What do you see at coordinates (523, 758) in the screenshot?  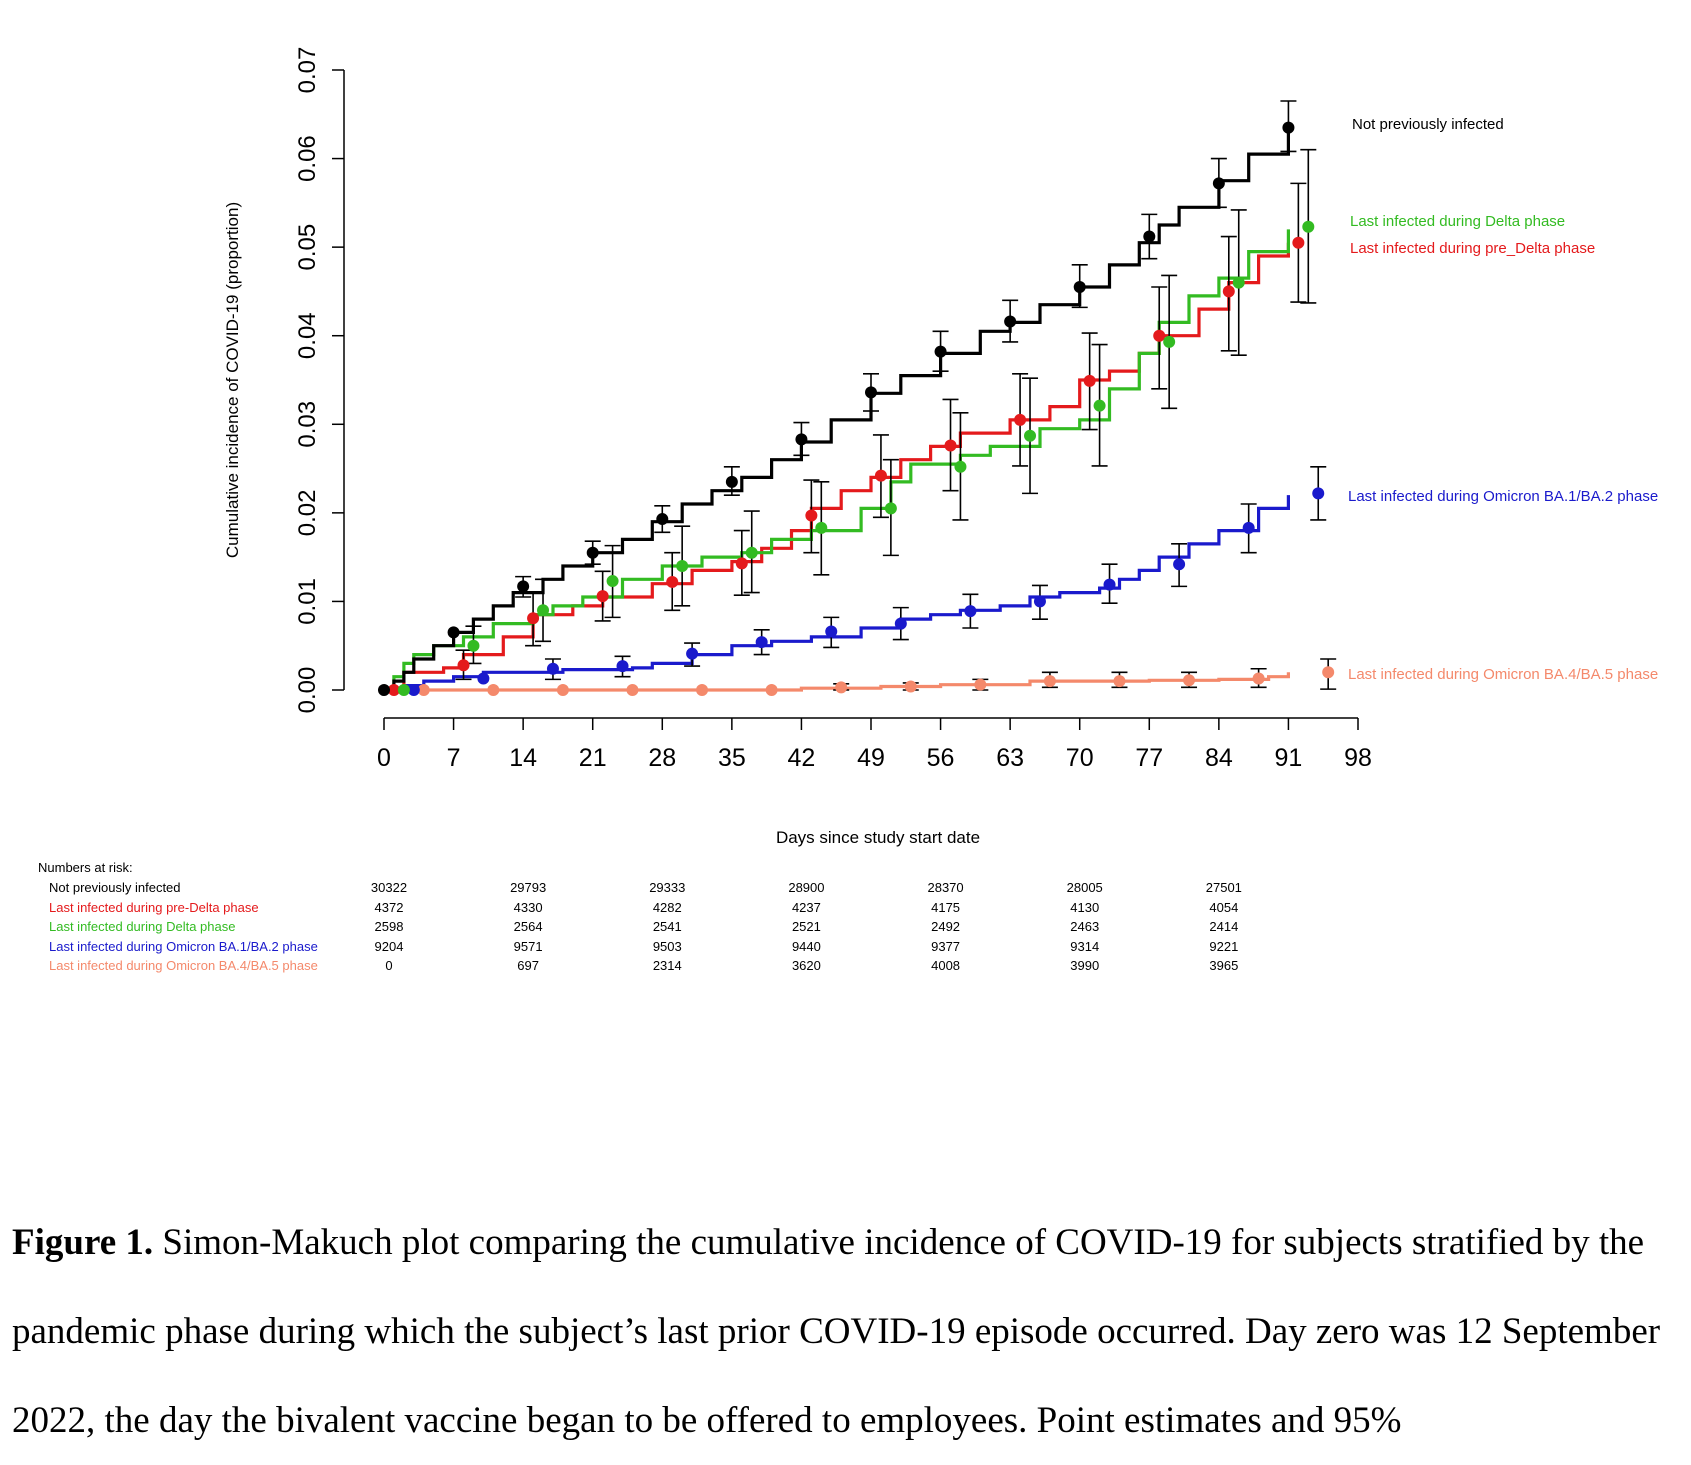 I see `x-tick-label: 14` at bounding box center [523, 758].